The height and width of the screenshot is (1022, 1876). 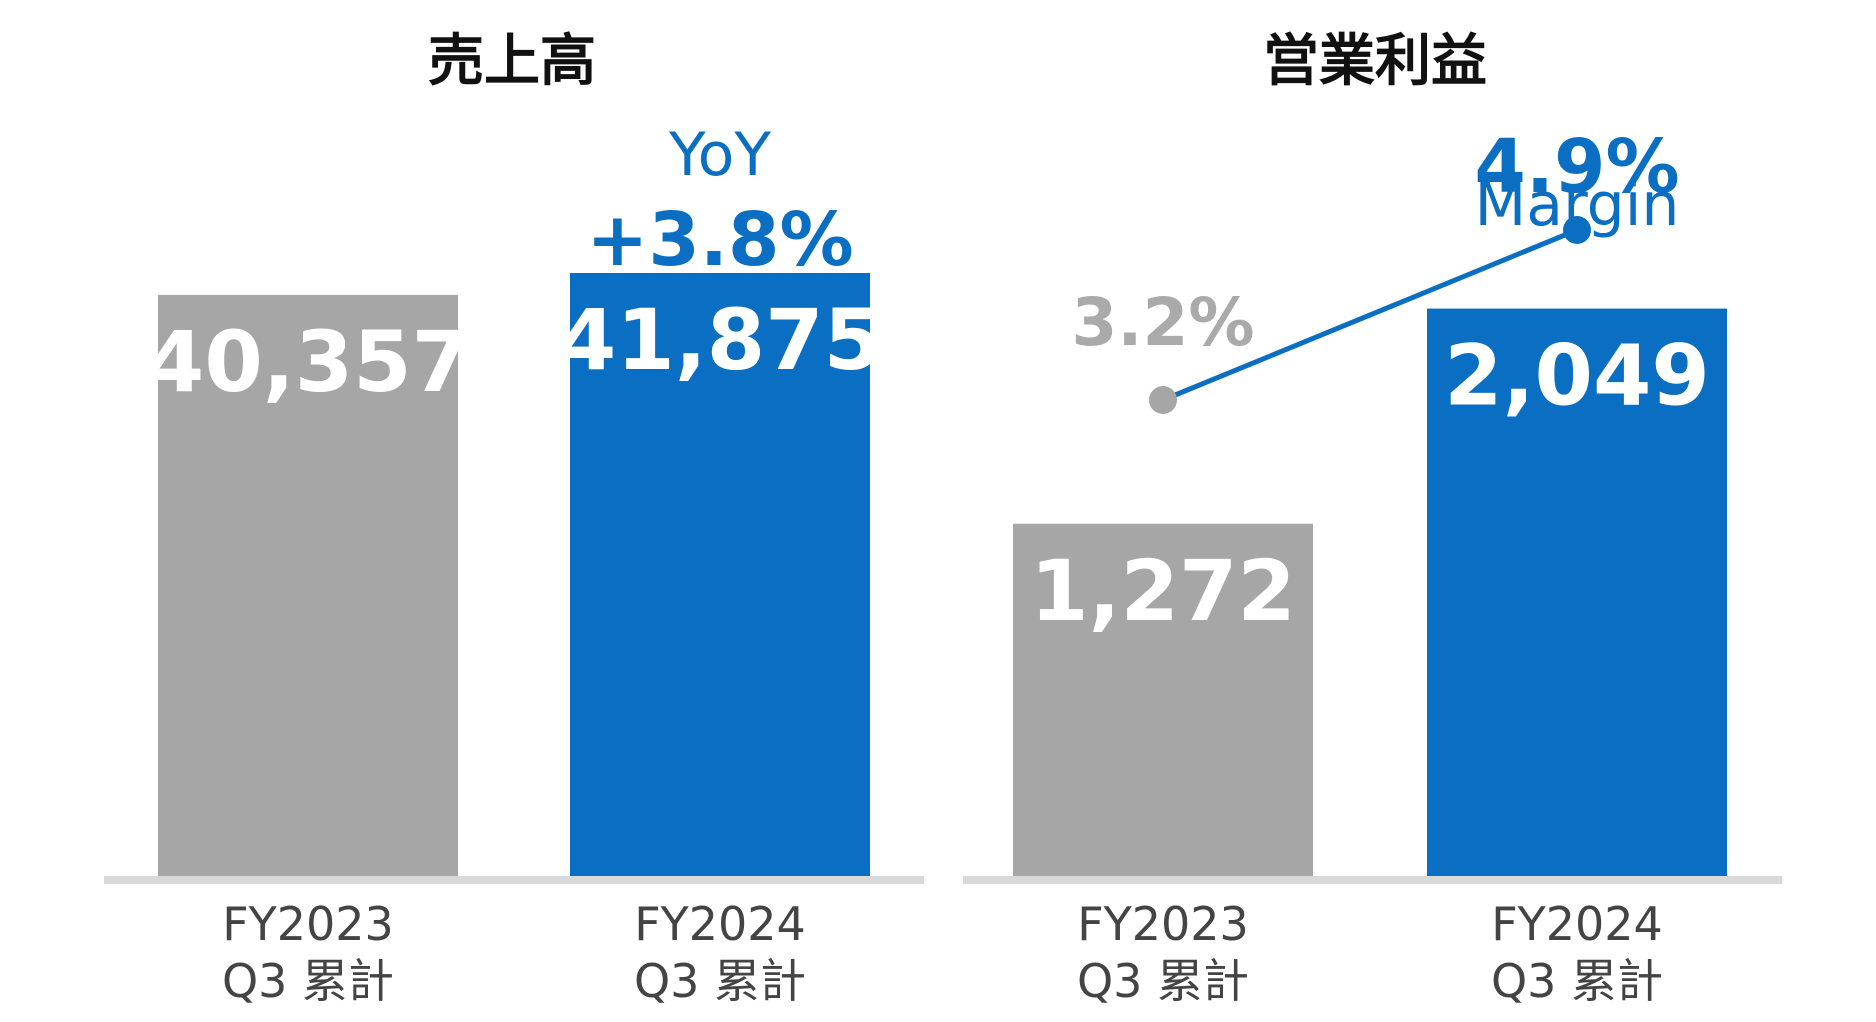 I want to click on bar-value-label-1-fy2024: 2,049, so click(x=1577, y=376).